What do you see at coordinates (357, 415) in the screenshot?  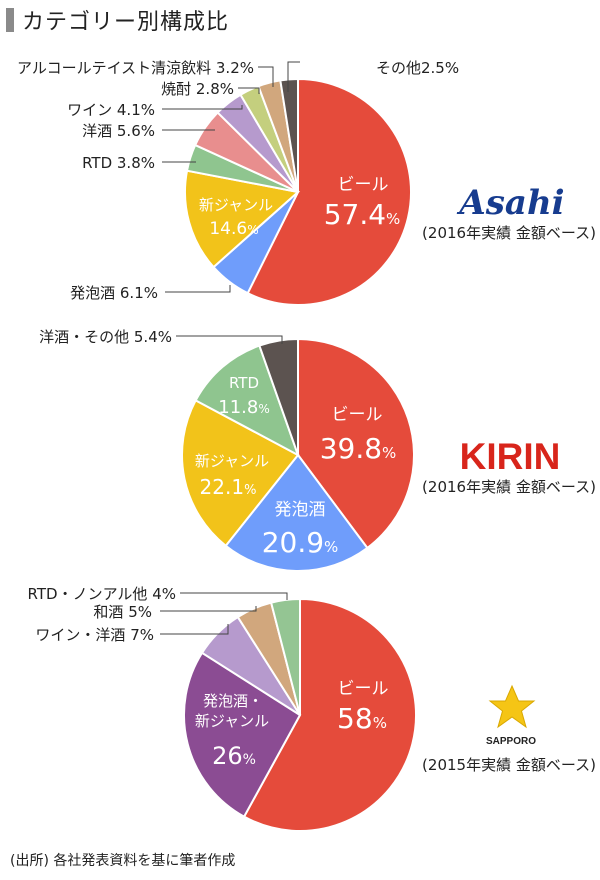 I see `kirin-beer-name: ビール` at bounding box center [357, 415].